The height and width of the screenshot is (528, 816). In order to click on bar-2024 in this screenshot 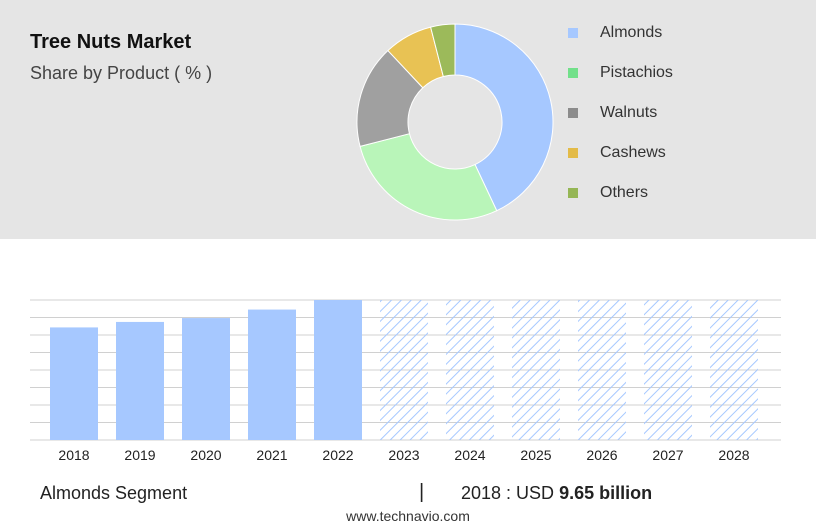, I will do `click(470, 370)`.